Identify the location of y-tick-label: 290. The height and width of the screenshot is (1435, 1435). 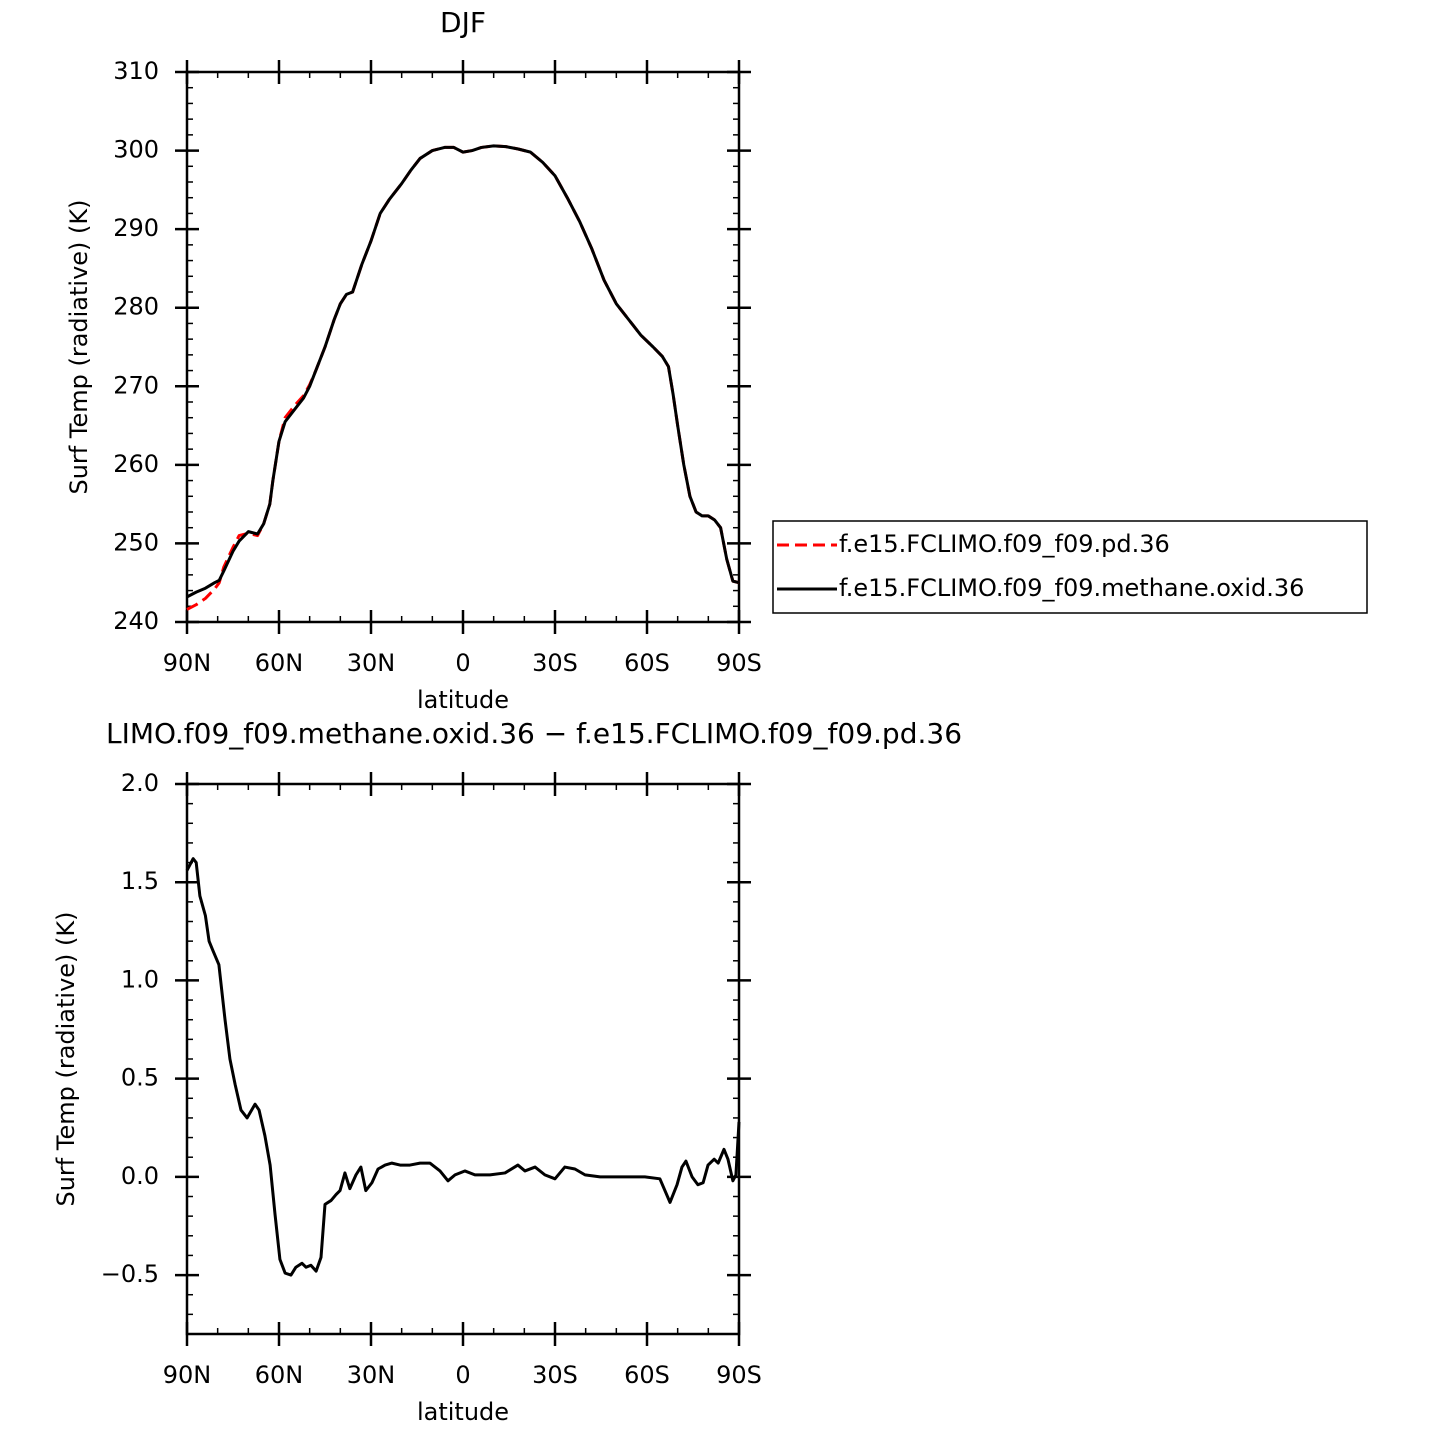
(136, 228).